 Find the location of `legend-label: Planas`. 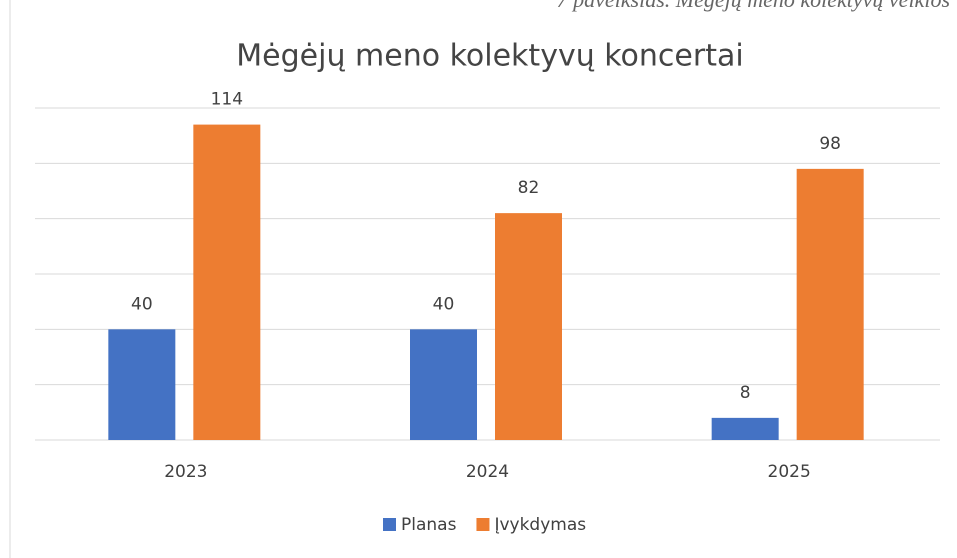

legend-label: Planas is located at coordinates (429, 525).